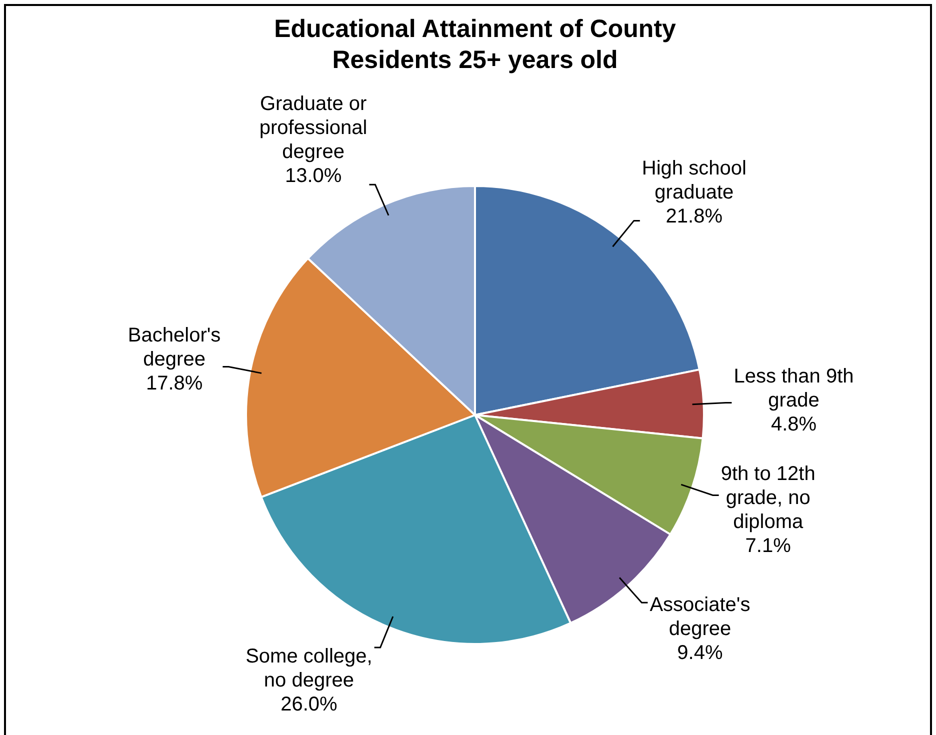 The image size is (936, 735). I want to click on chart-title: Educational Attainment of County Residents 25+ years old, so click(475, 45).